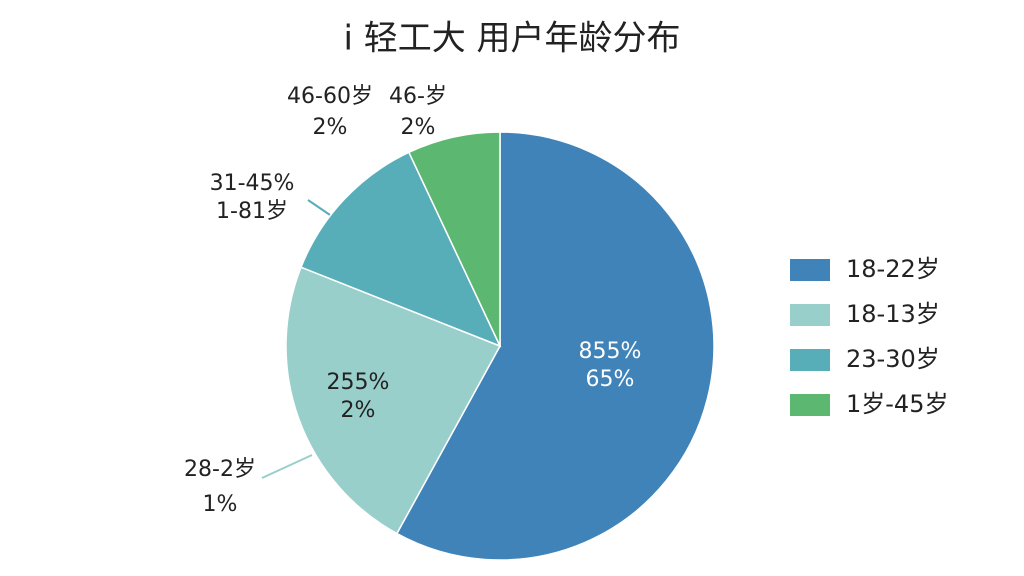  I want to click on legend-label: 23-30岁, so click(893, 359).